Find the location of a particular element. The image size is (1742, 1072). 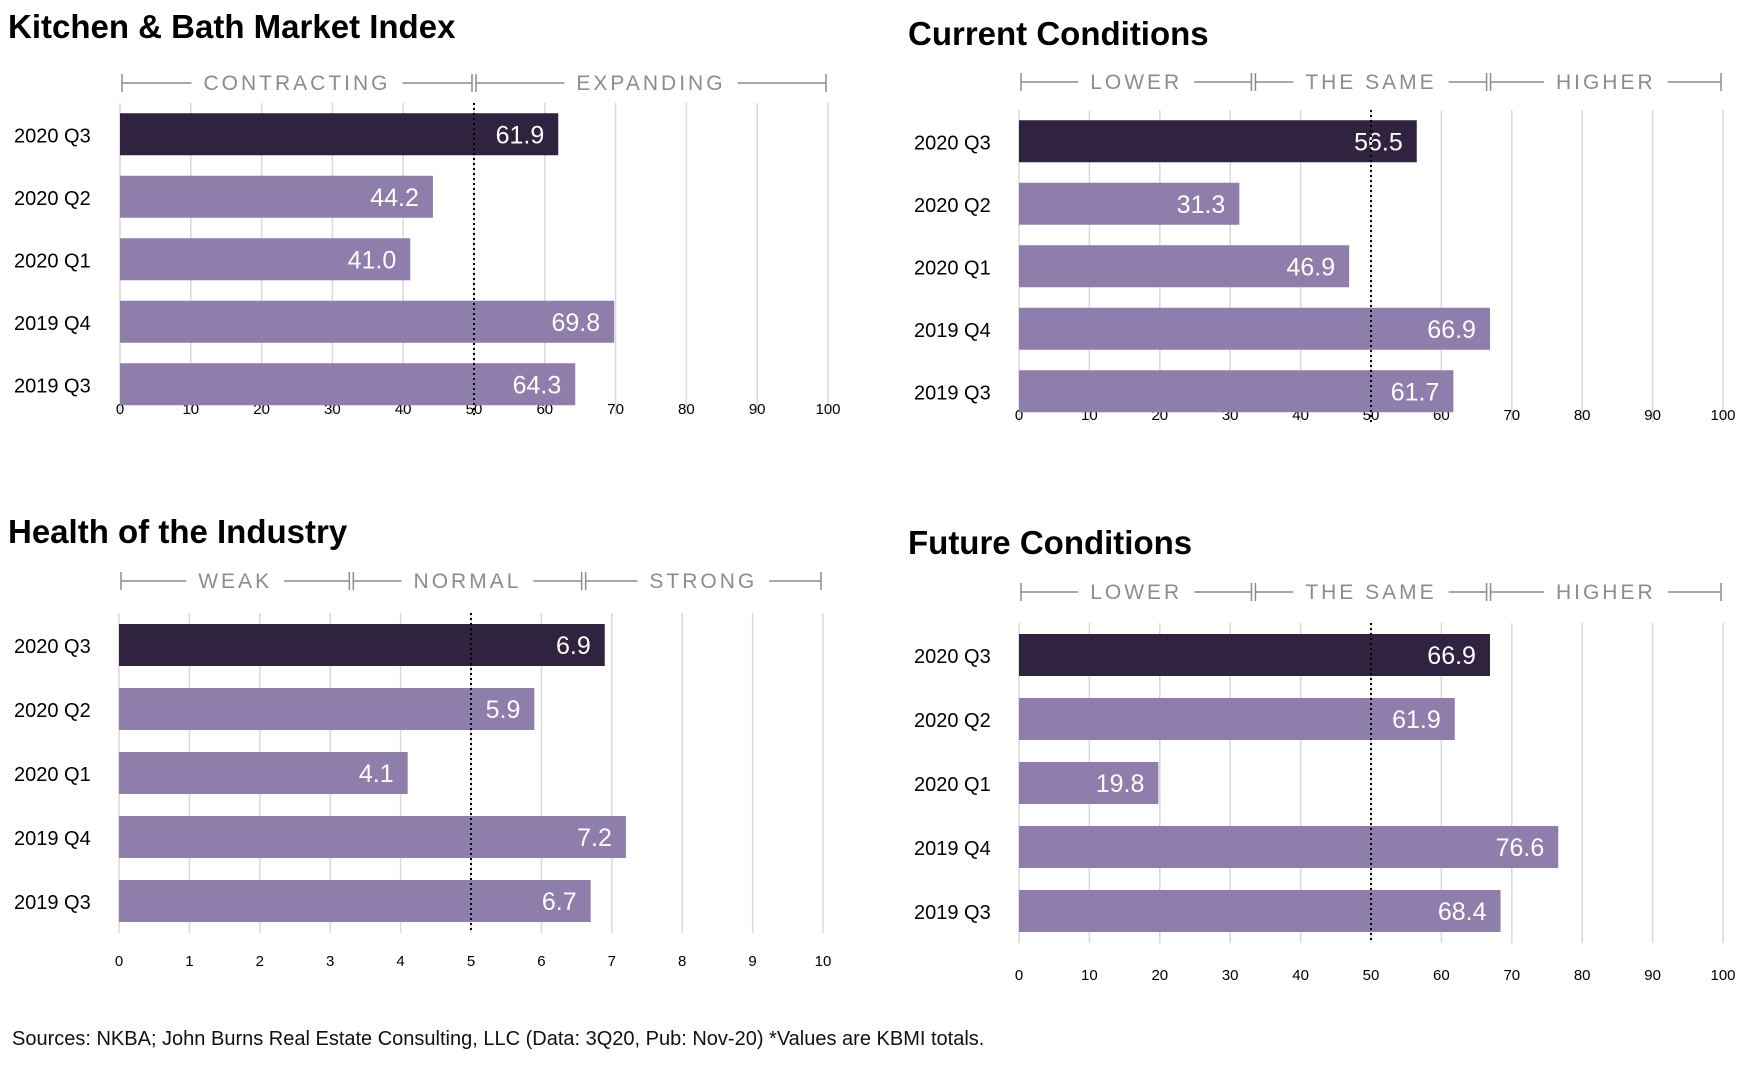

band-label: WEAK is located at coordinates (235, 581).